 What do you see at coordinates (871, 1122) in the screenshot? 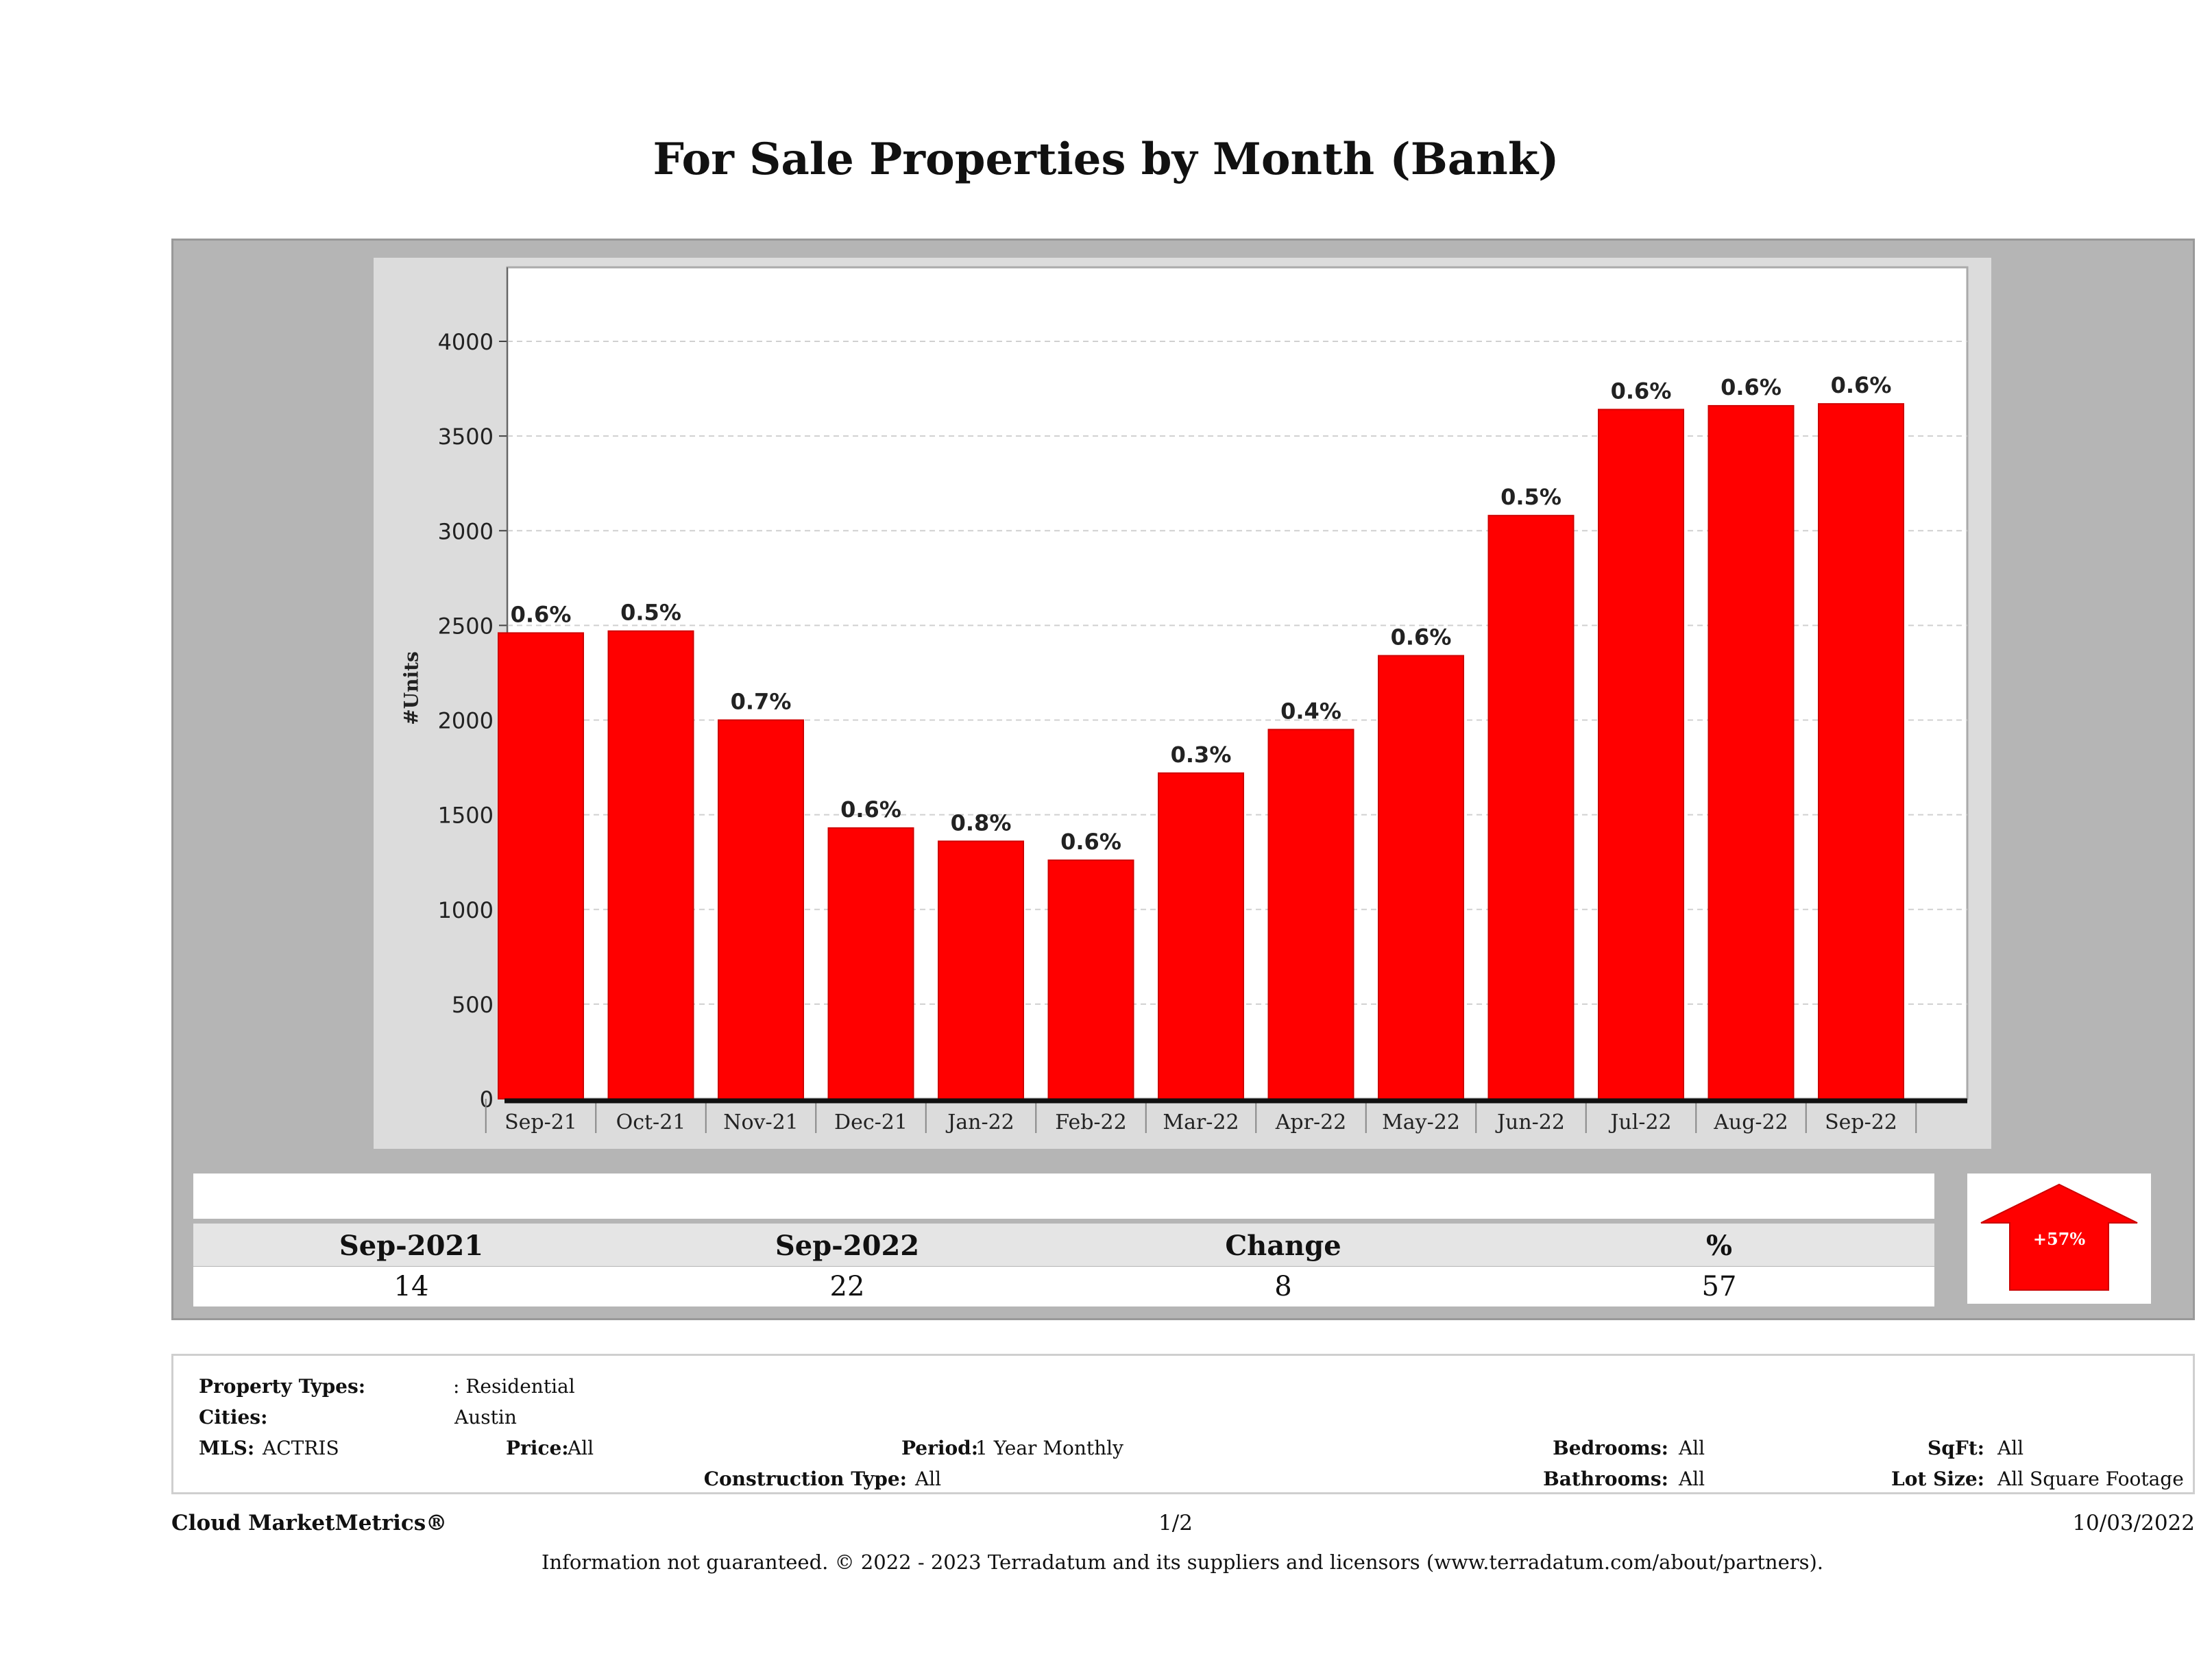
I see `x-tick-label: Dec-21` at bounding box center [871, 1122].